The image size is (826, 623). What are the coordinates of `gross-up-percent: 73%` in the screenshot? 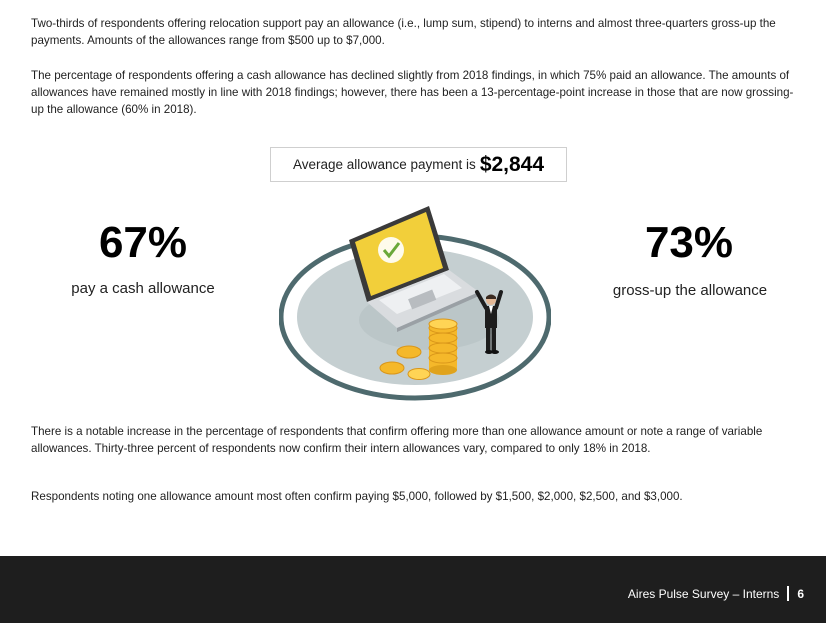 It's located at (689, 242).